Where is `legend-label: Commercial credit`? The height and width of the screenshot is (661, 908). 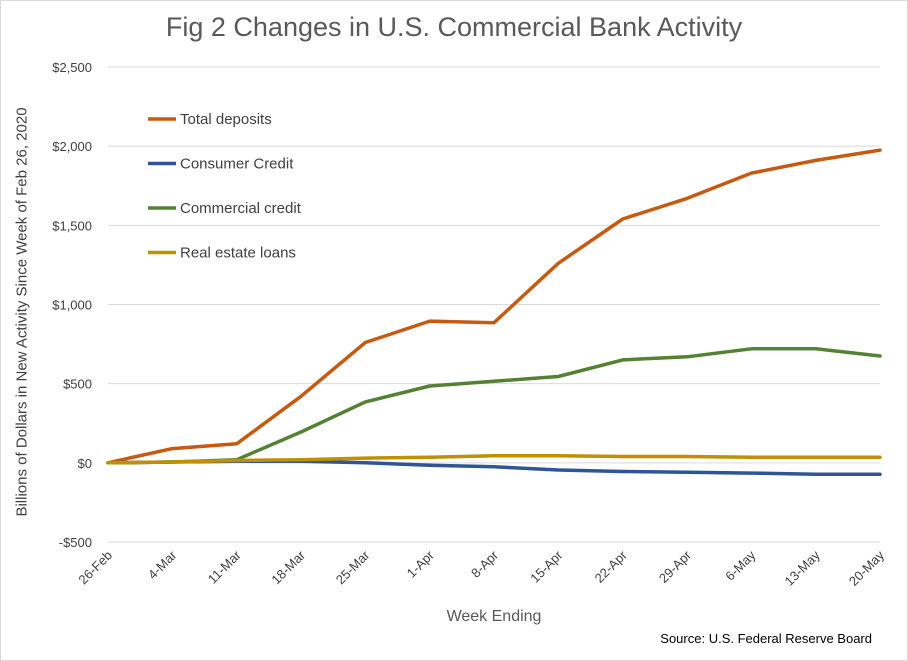 legend-label: Commercial credit is located at coordinates (241, 208).